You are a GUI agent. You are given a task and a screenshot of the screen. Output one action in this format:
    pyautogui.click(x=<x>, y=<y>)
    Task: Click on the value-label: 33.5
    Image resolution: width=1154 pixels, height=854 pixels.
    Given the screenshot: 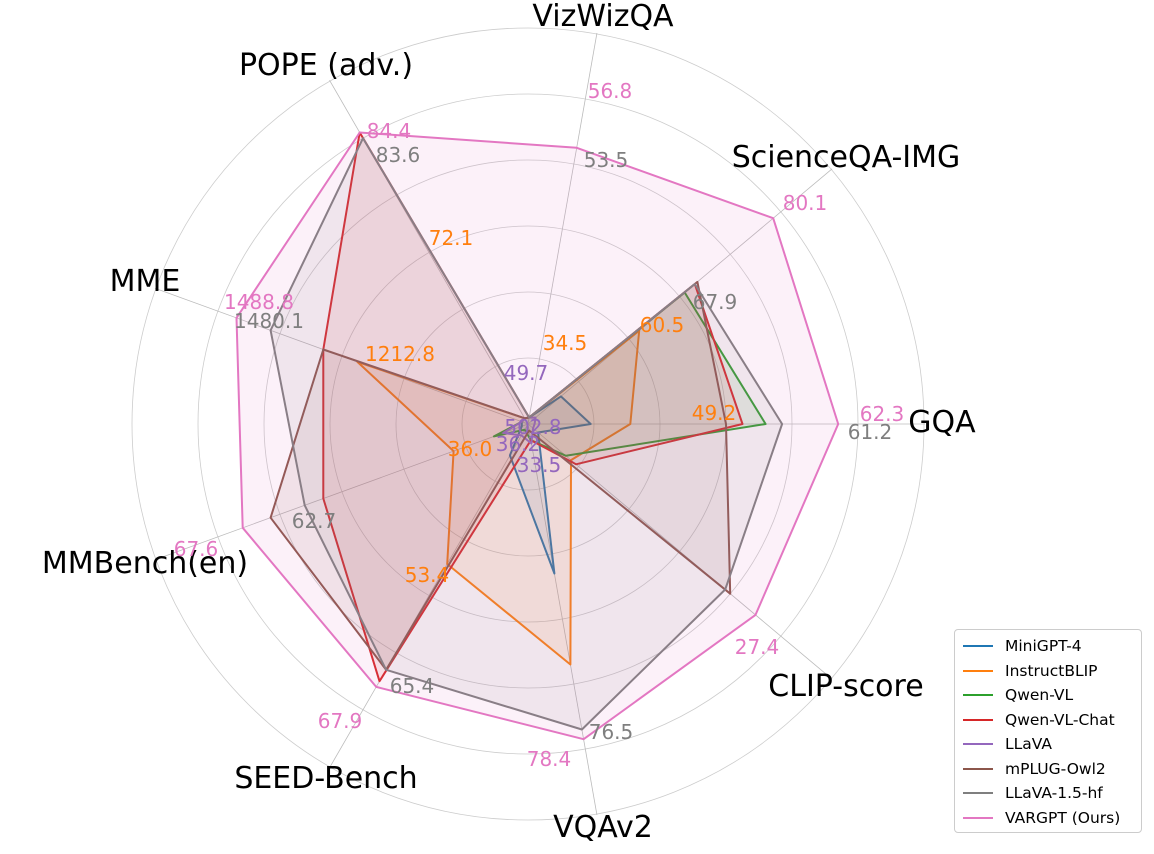 What is the action you would take?
    pyautogui.click(x=539, y=465)
    